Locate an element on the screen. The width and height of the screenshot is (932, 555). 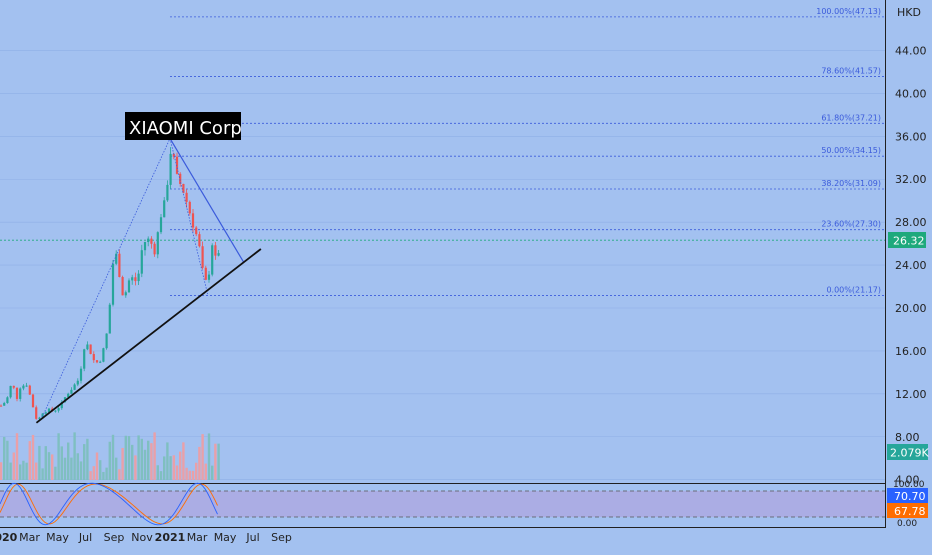
last-price-badge-bg is located at coordinates (907, 240).